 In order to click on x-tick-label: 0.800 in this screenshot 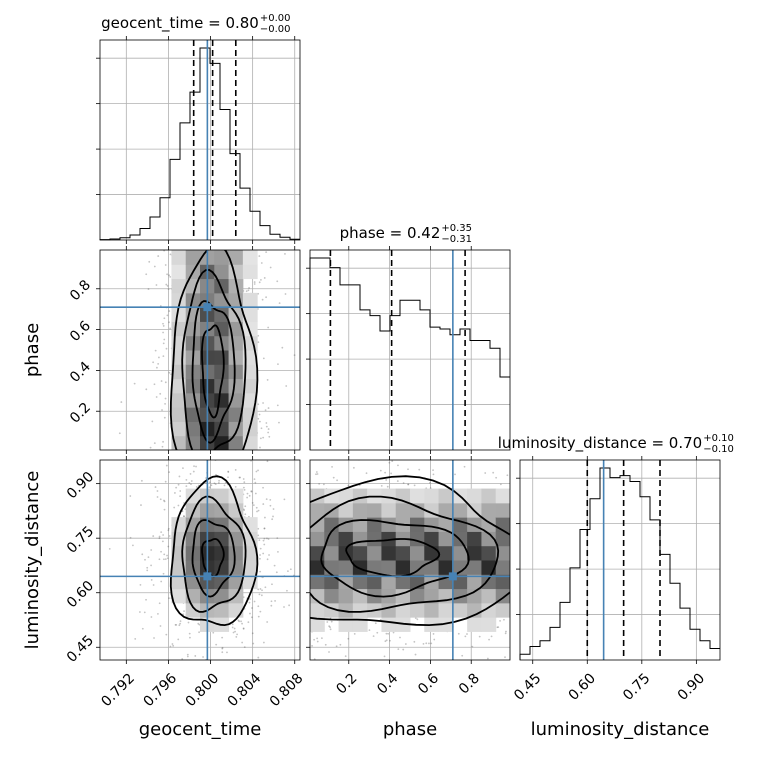, I will do `click(203, 690)`.